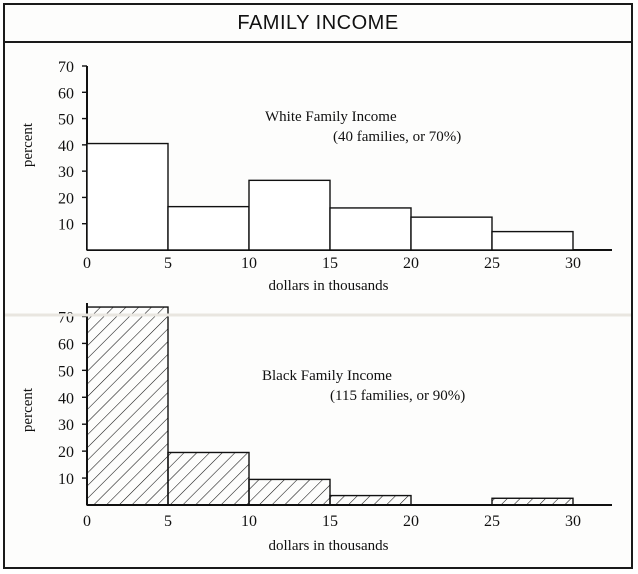 The width and height of the screenshot is (638, 574). Describe the element at coordinates (329, 546) in the screenshot. I see `black-x-axis-label: dollars in thousands` at that location.